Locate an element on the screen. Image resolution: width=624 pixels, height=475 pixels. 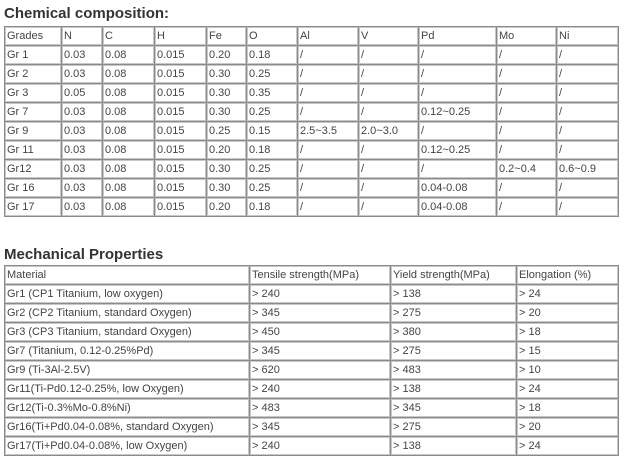
chem-cell: Gr 11 is located at coordinates (33, 150).